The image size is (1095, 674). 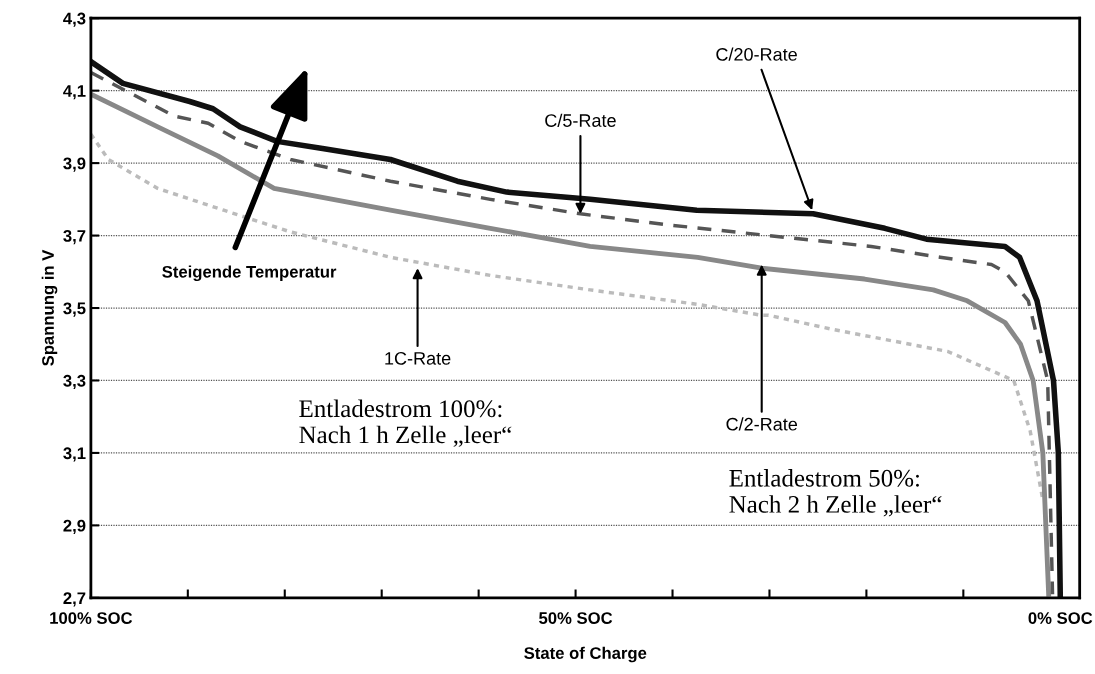 What do you see at coordinates (74, 526) in the screenshot?
I see `y-tick-label: 2,9` at bounding box center [74, 526].